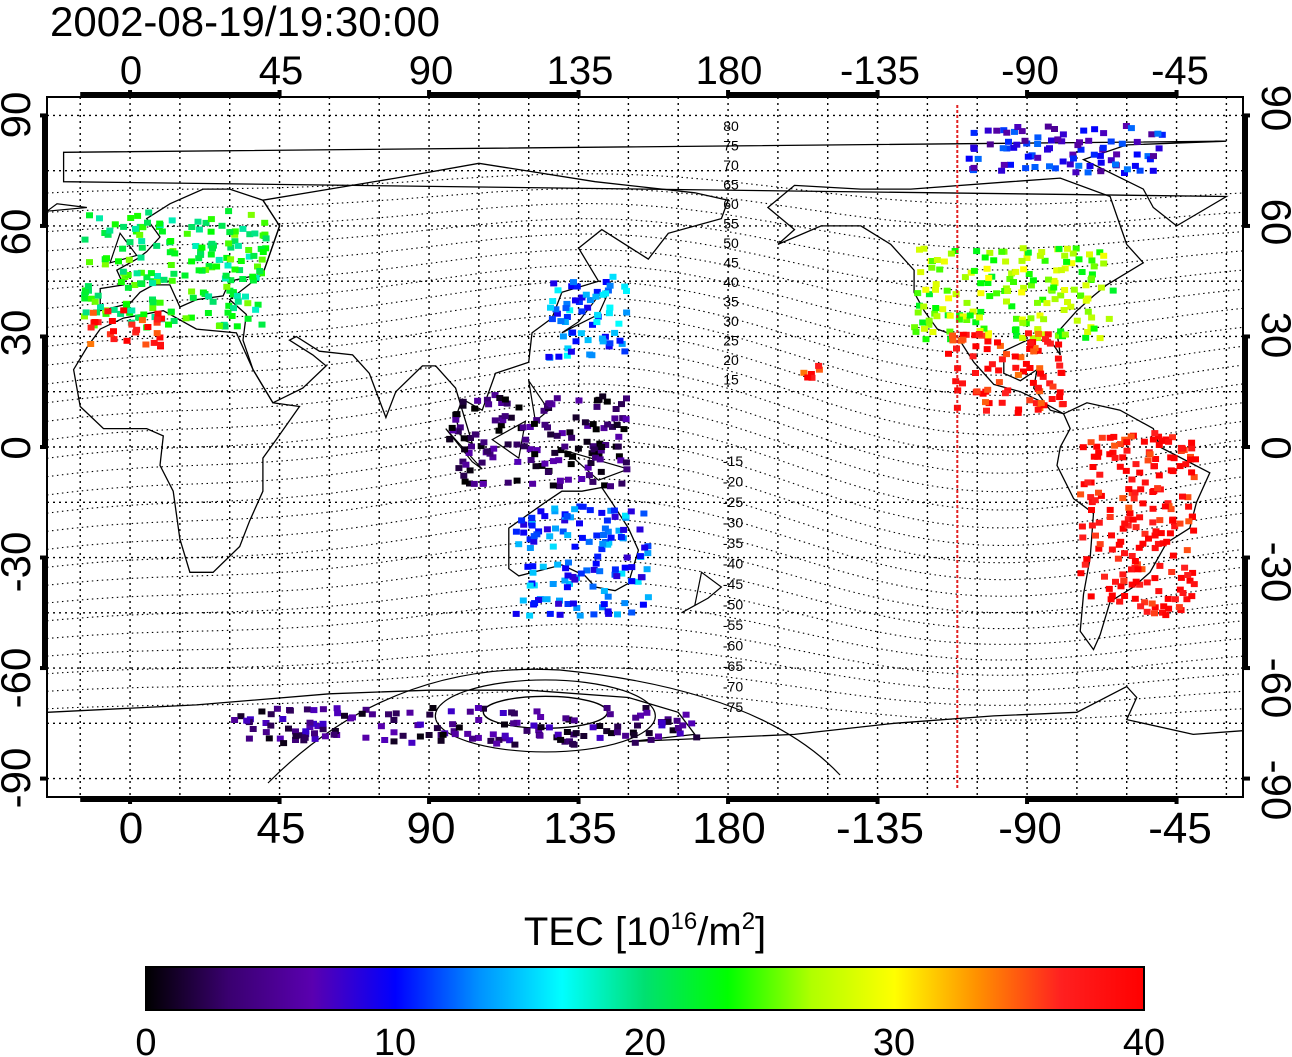  Describe the element at coordinates (1246, 778) in the screenshot. I see `frame-tick` at that location.